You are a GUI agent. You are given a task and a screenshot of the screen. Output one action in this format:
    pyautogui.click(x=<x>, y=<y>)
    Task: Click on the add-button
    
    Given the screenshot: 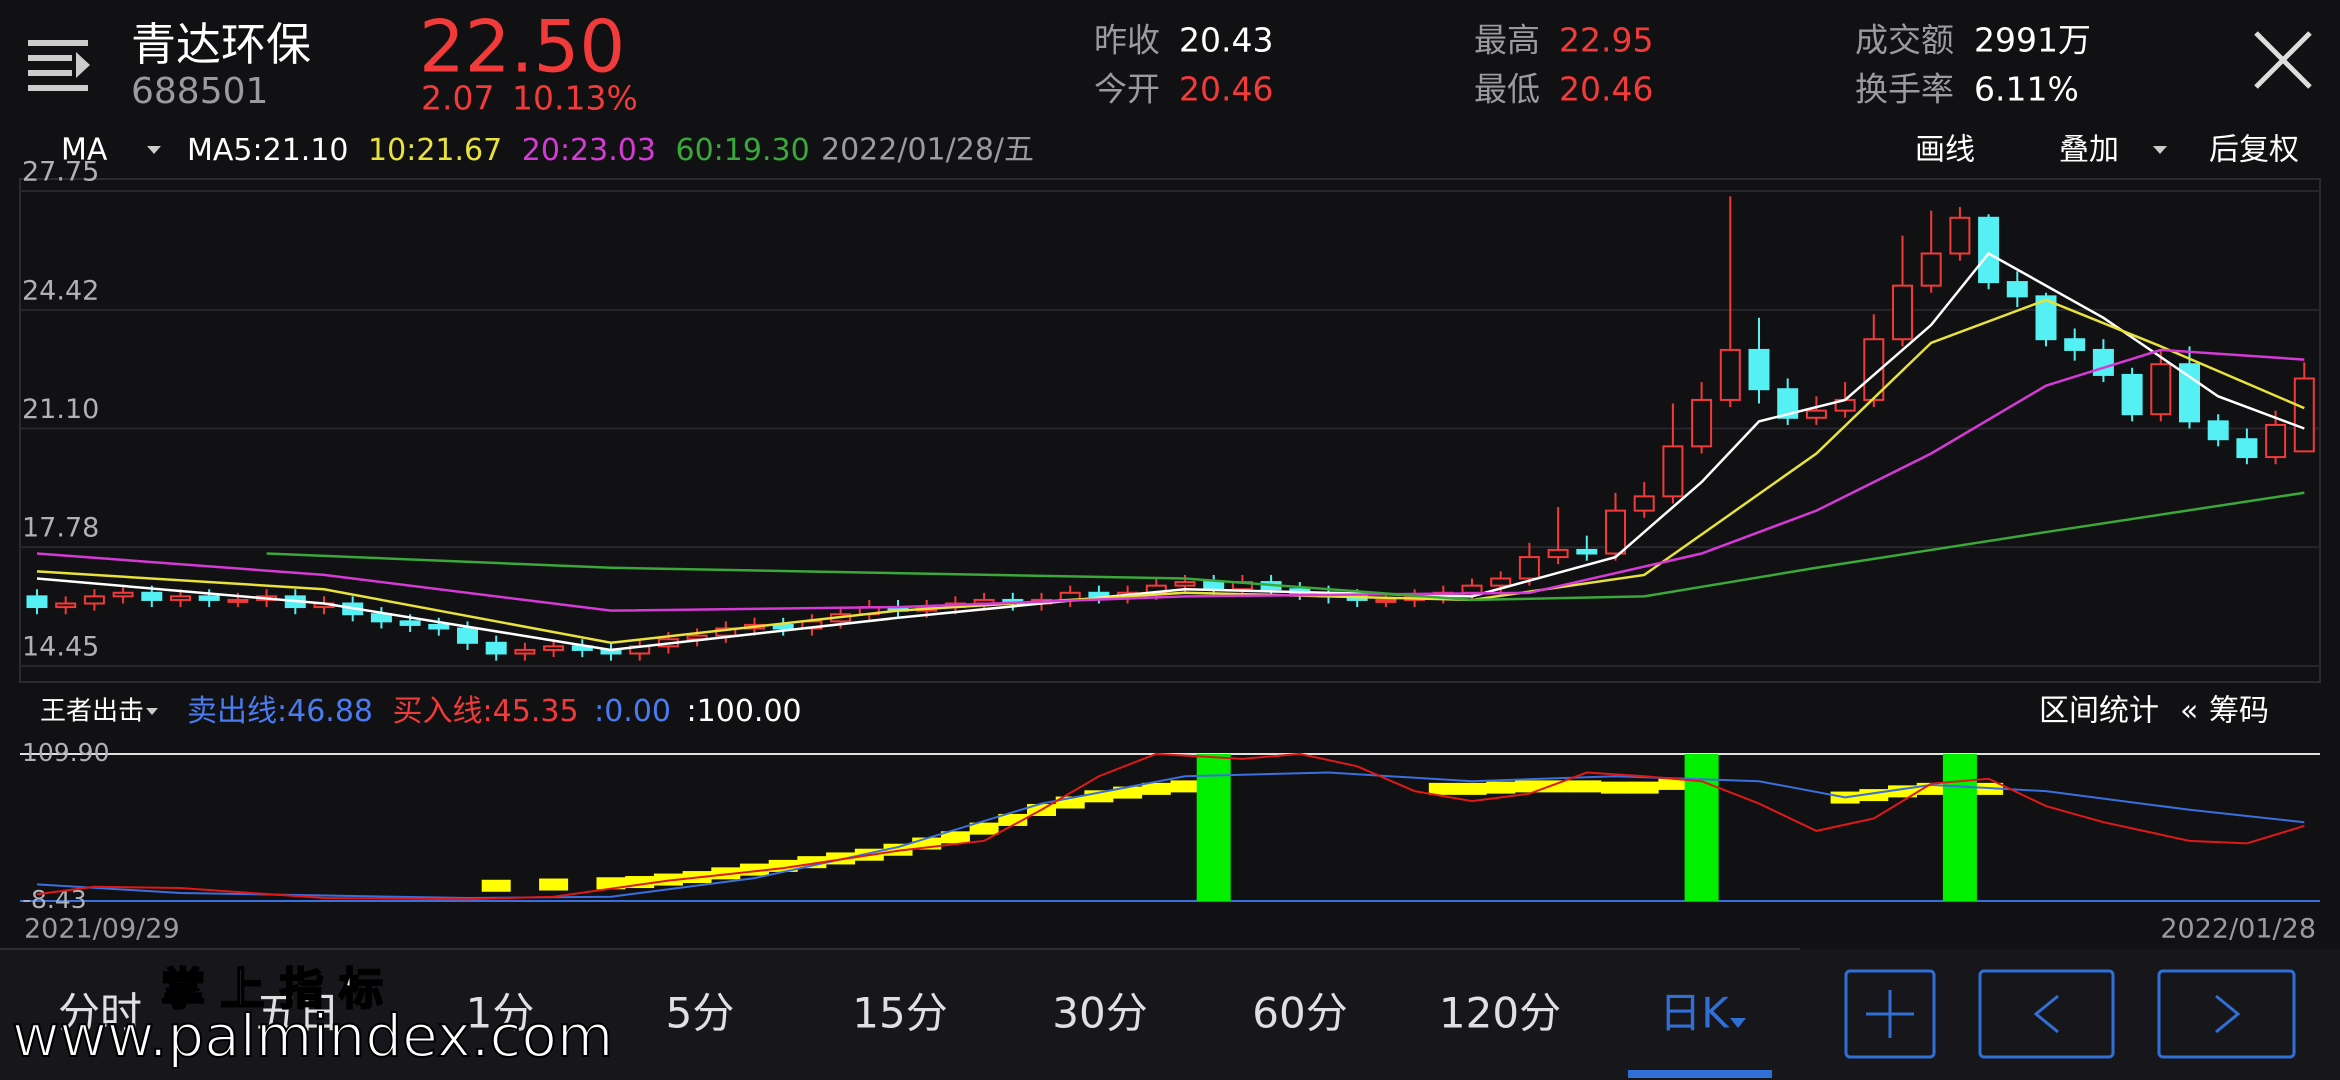 What is the action you would take?
    pyautogui.click(x=1890, y=1014)
    